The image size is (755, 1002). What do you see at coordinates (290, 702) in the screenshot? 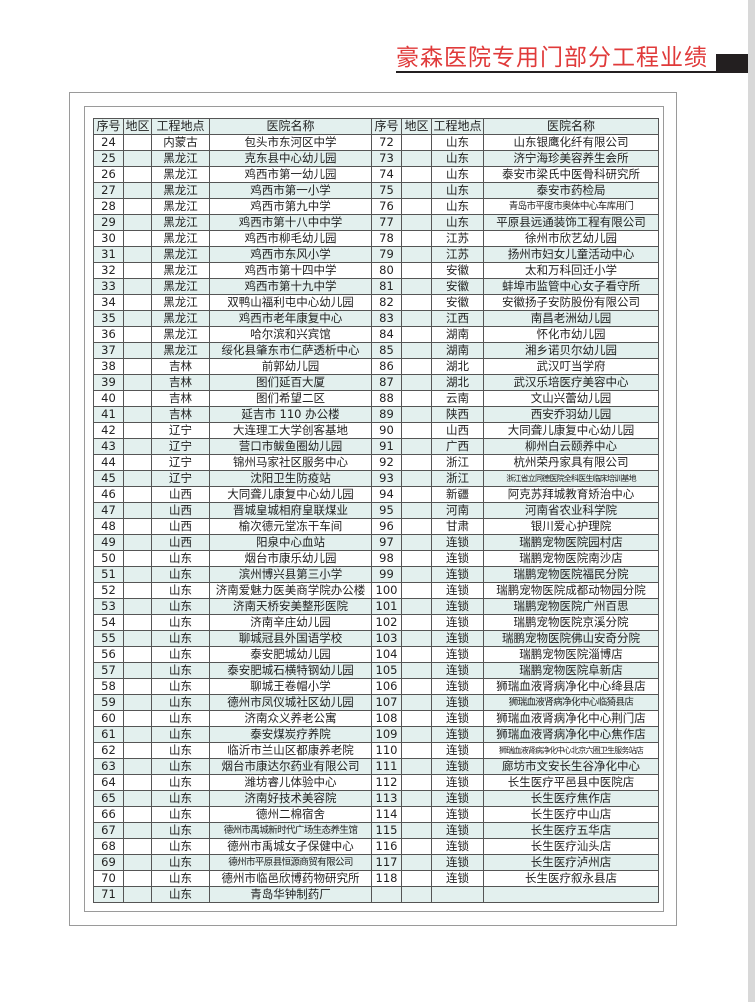
I see `cell-hospital: 德州市凤仪城社区幼儿园` at bounding box center [290, 702].